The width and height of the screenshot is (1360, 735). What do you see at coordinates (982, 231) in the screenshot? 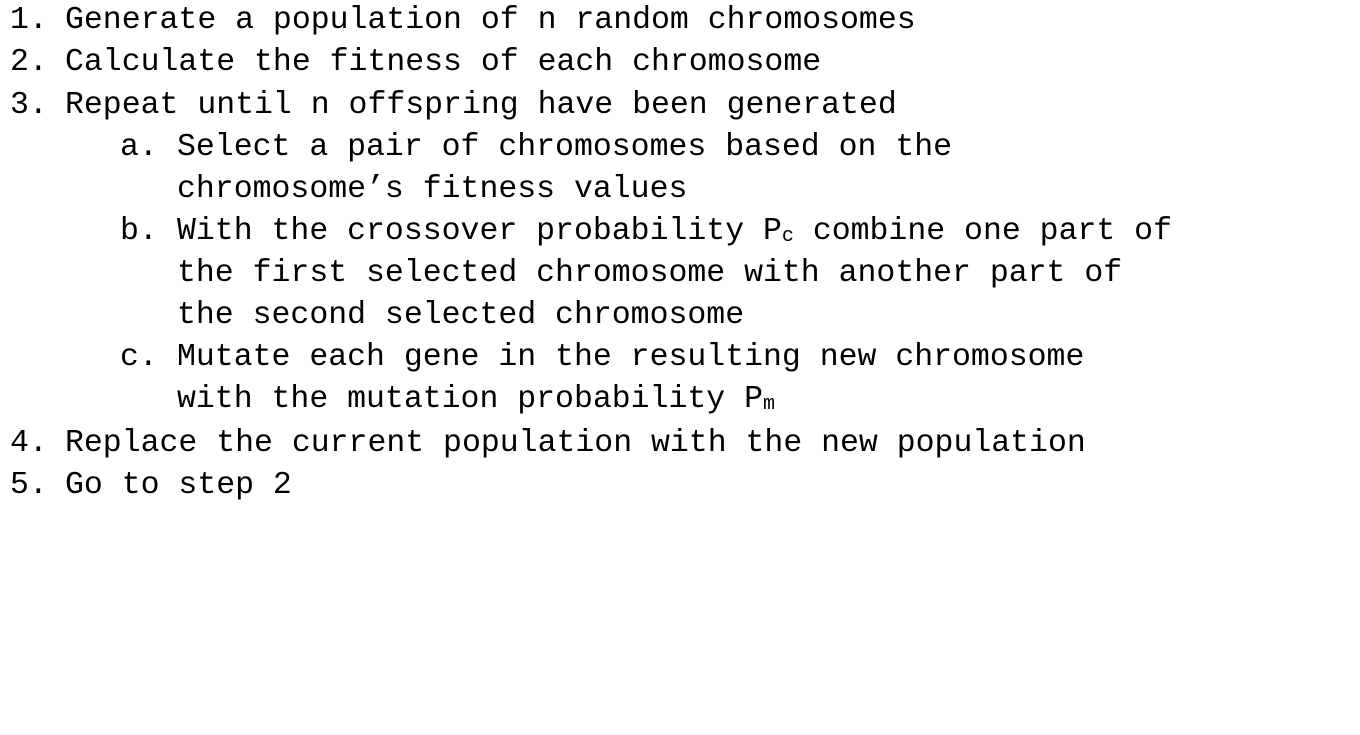
I see `substep-text: combine one part of` at bounding box center [982, 231].